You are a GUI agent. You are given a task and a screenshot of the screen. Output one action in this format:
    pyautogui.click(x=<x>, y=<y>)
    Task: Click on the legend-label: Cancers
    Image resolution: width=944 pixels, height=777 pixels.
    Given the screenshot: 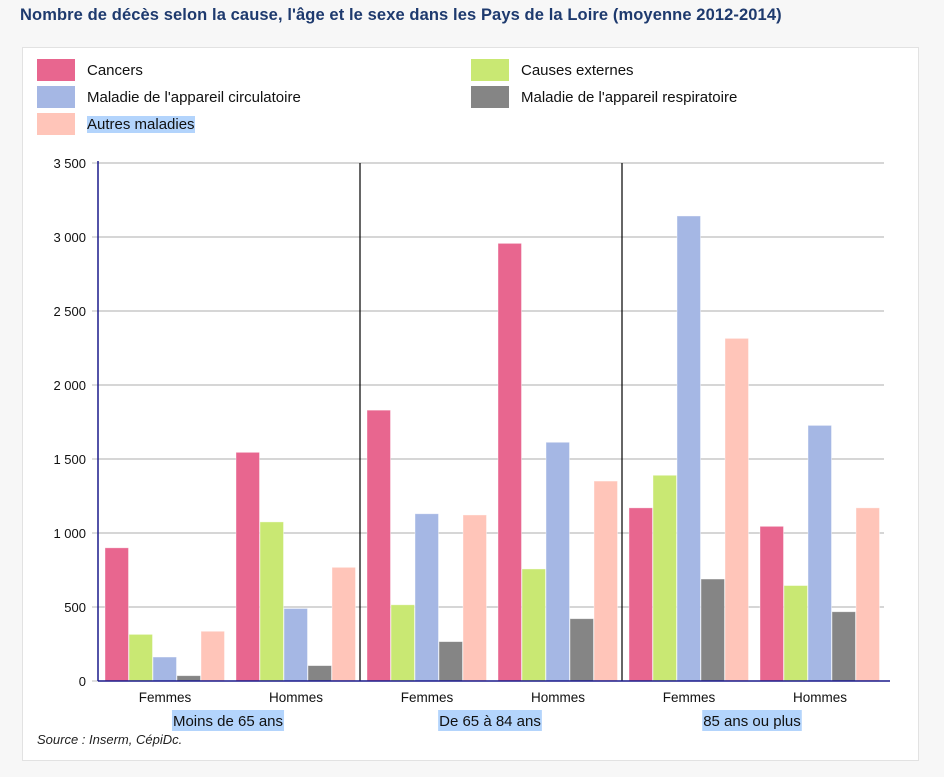 What is the action you would take?
    pyautogui.click(x=115, y=70)
    